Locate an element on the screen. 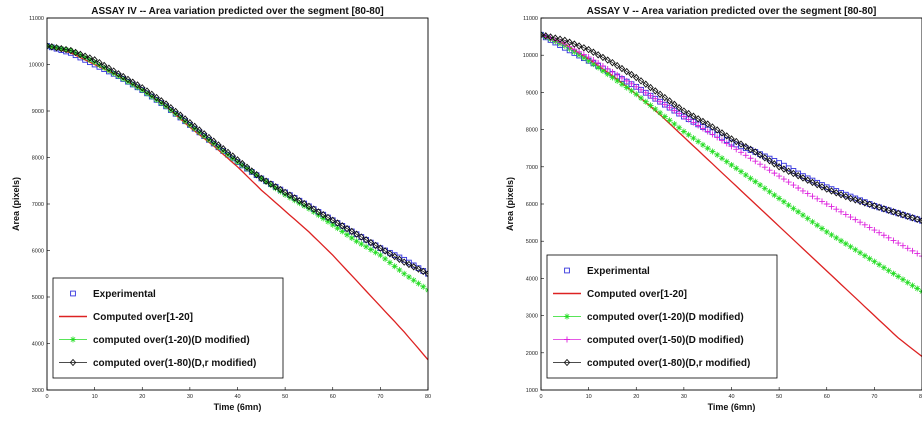  legend-item: computed over(1-20)(D modified) is located at coordinates (648, 317).